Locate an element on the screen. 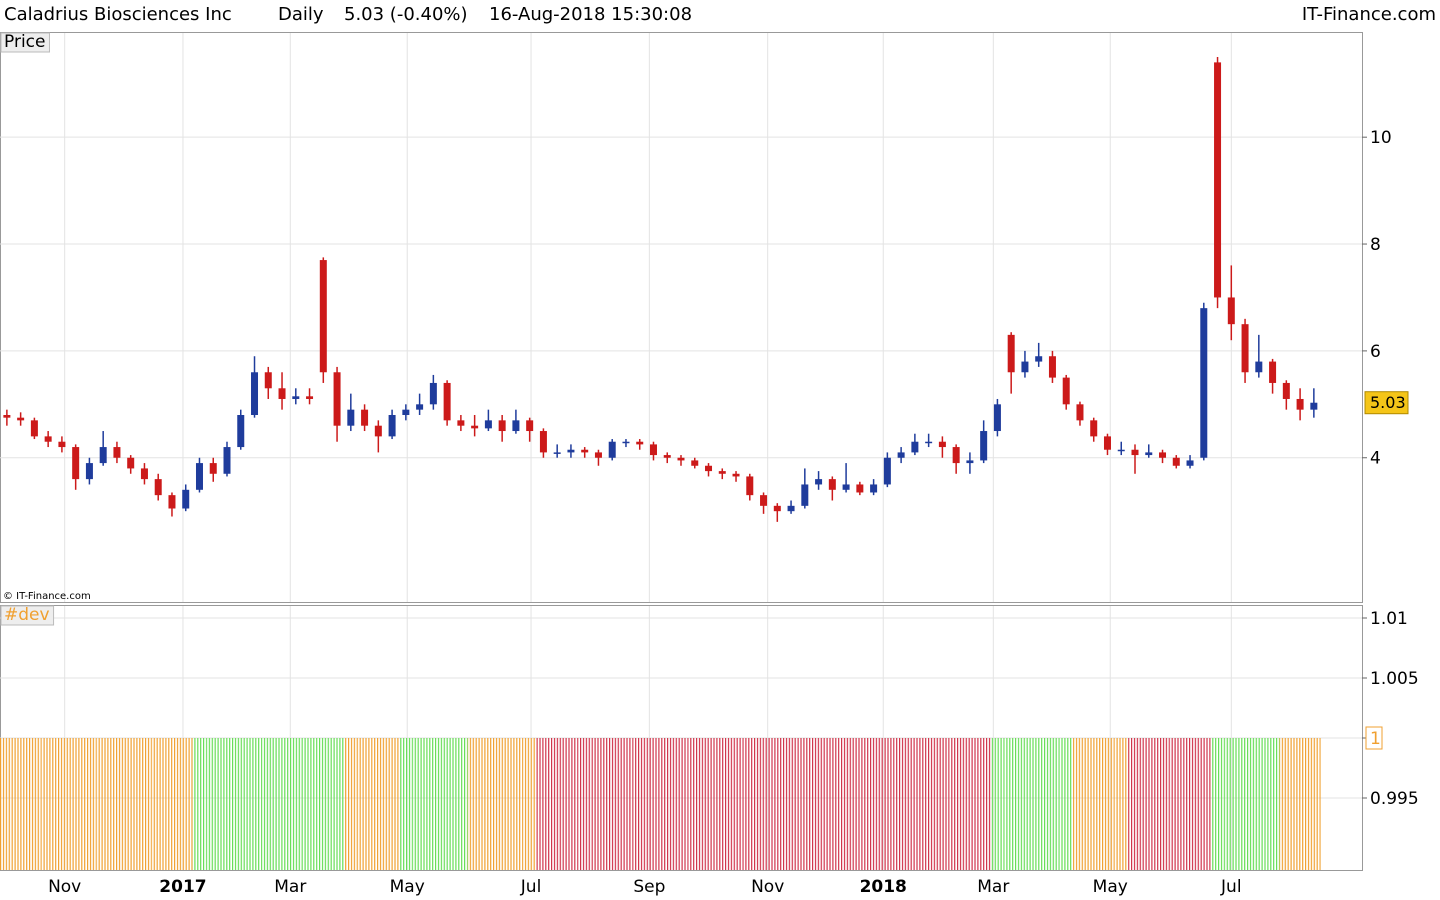 Image resolution: width=1440 pixels, height=900 pixels. brand: IT-Finance.com is located at coordinates (1368, 14).